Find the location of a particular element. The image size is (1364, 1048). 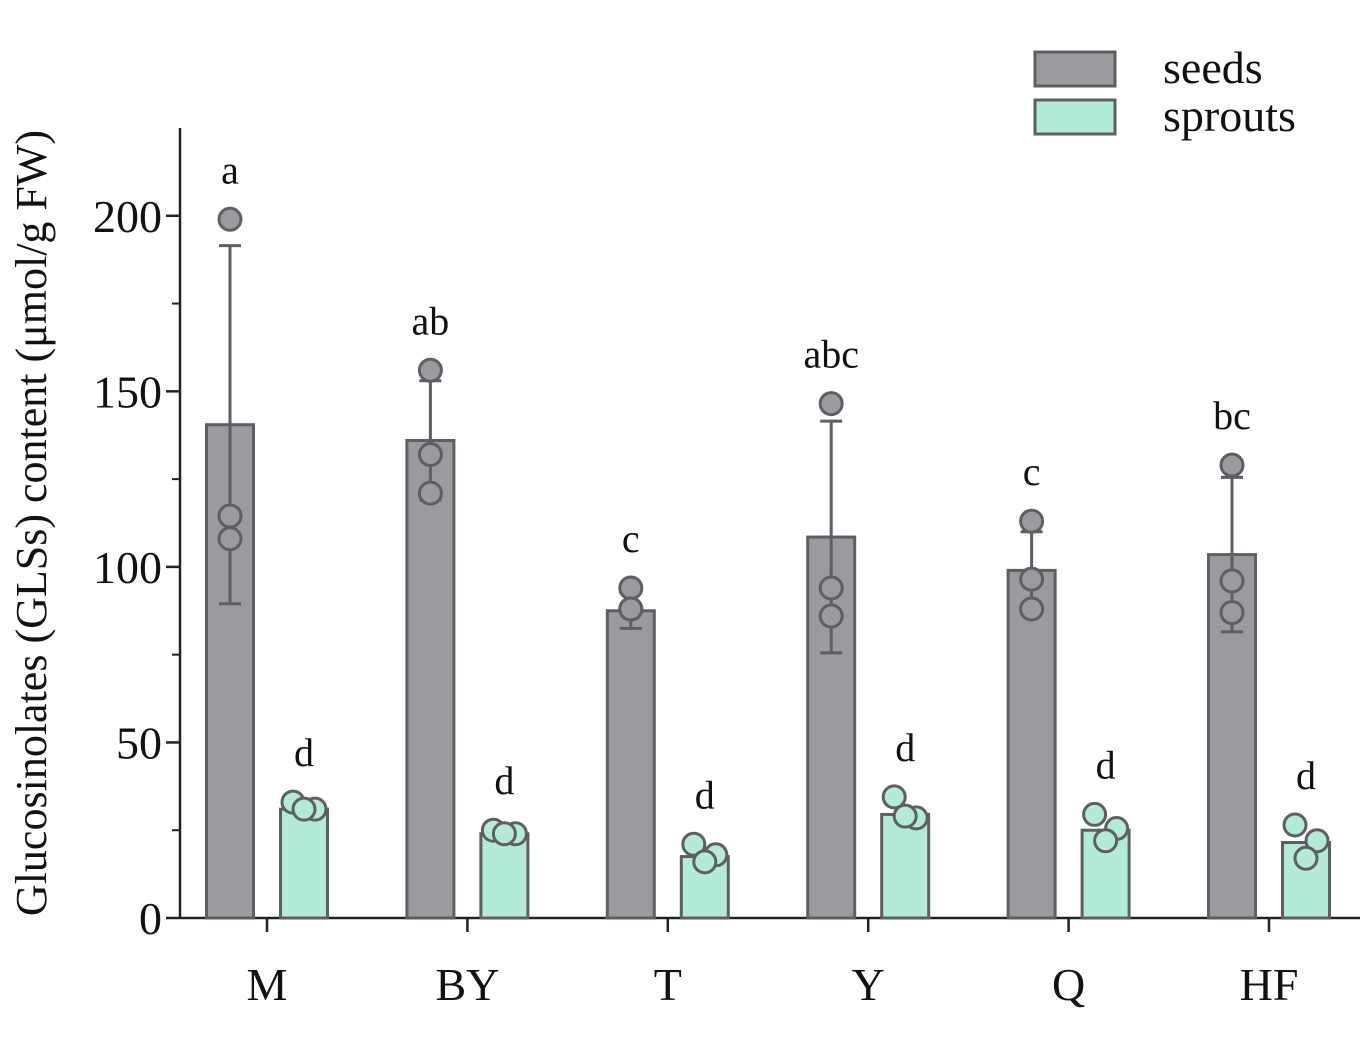

legend-swatch-seeds is located at coordinates (1075, 69).